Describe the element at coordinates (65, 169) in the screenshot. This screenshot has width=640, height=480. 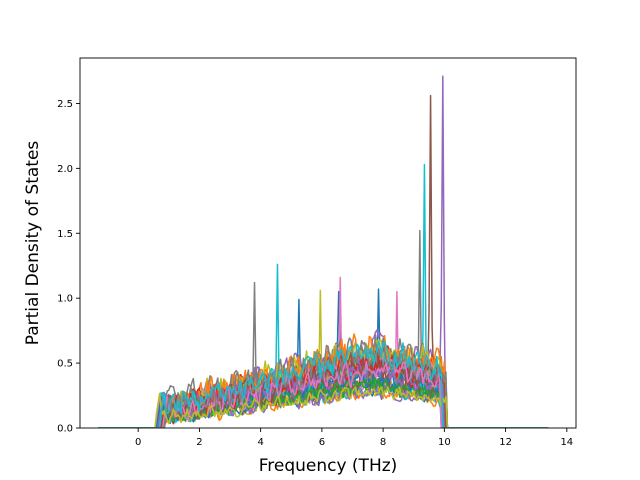
I see `y-tick-label: 2.0` at that location.